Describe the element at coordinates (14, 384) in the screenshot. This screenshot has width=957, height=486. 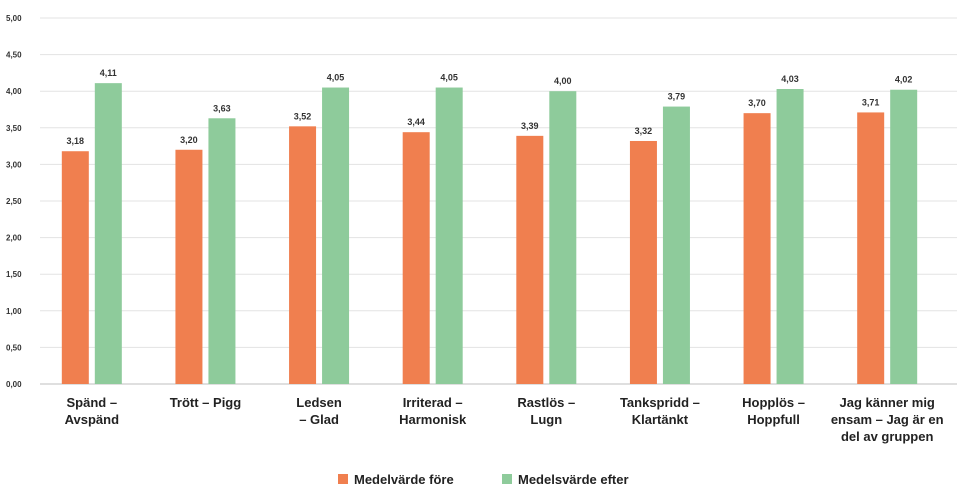
I see `y-tick-label: 0,00` at that location.